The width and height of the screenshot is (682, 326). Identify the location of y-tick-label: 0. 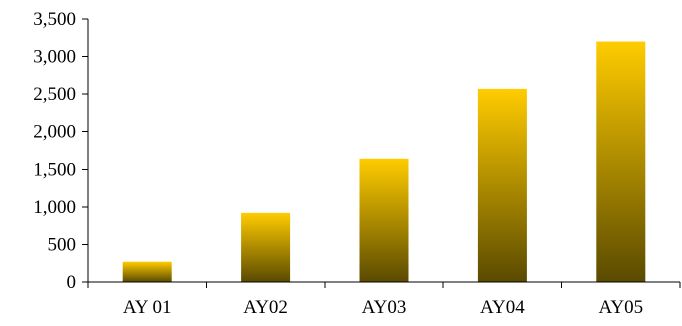
(72, 282).